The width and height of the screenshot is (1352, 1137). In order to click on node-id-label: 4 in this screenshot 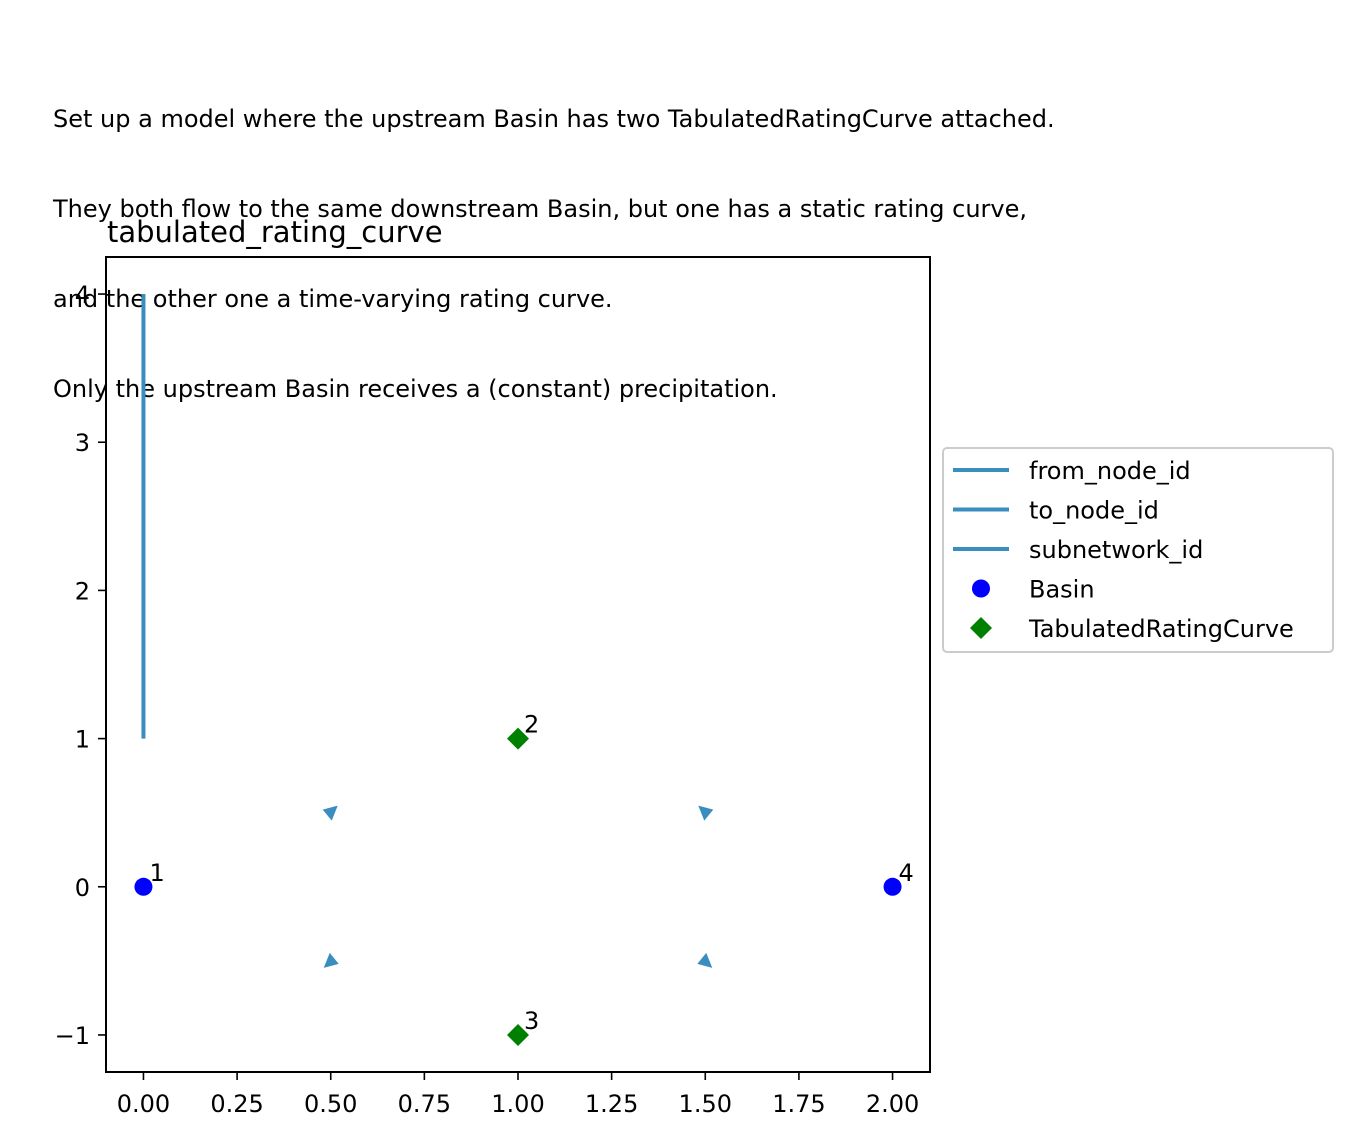, I will do `click(906, 873)`.